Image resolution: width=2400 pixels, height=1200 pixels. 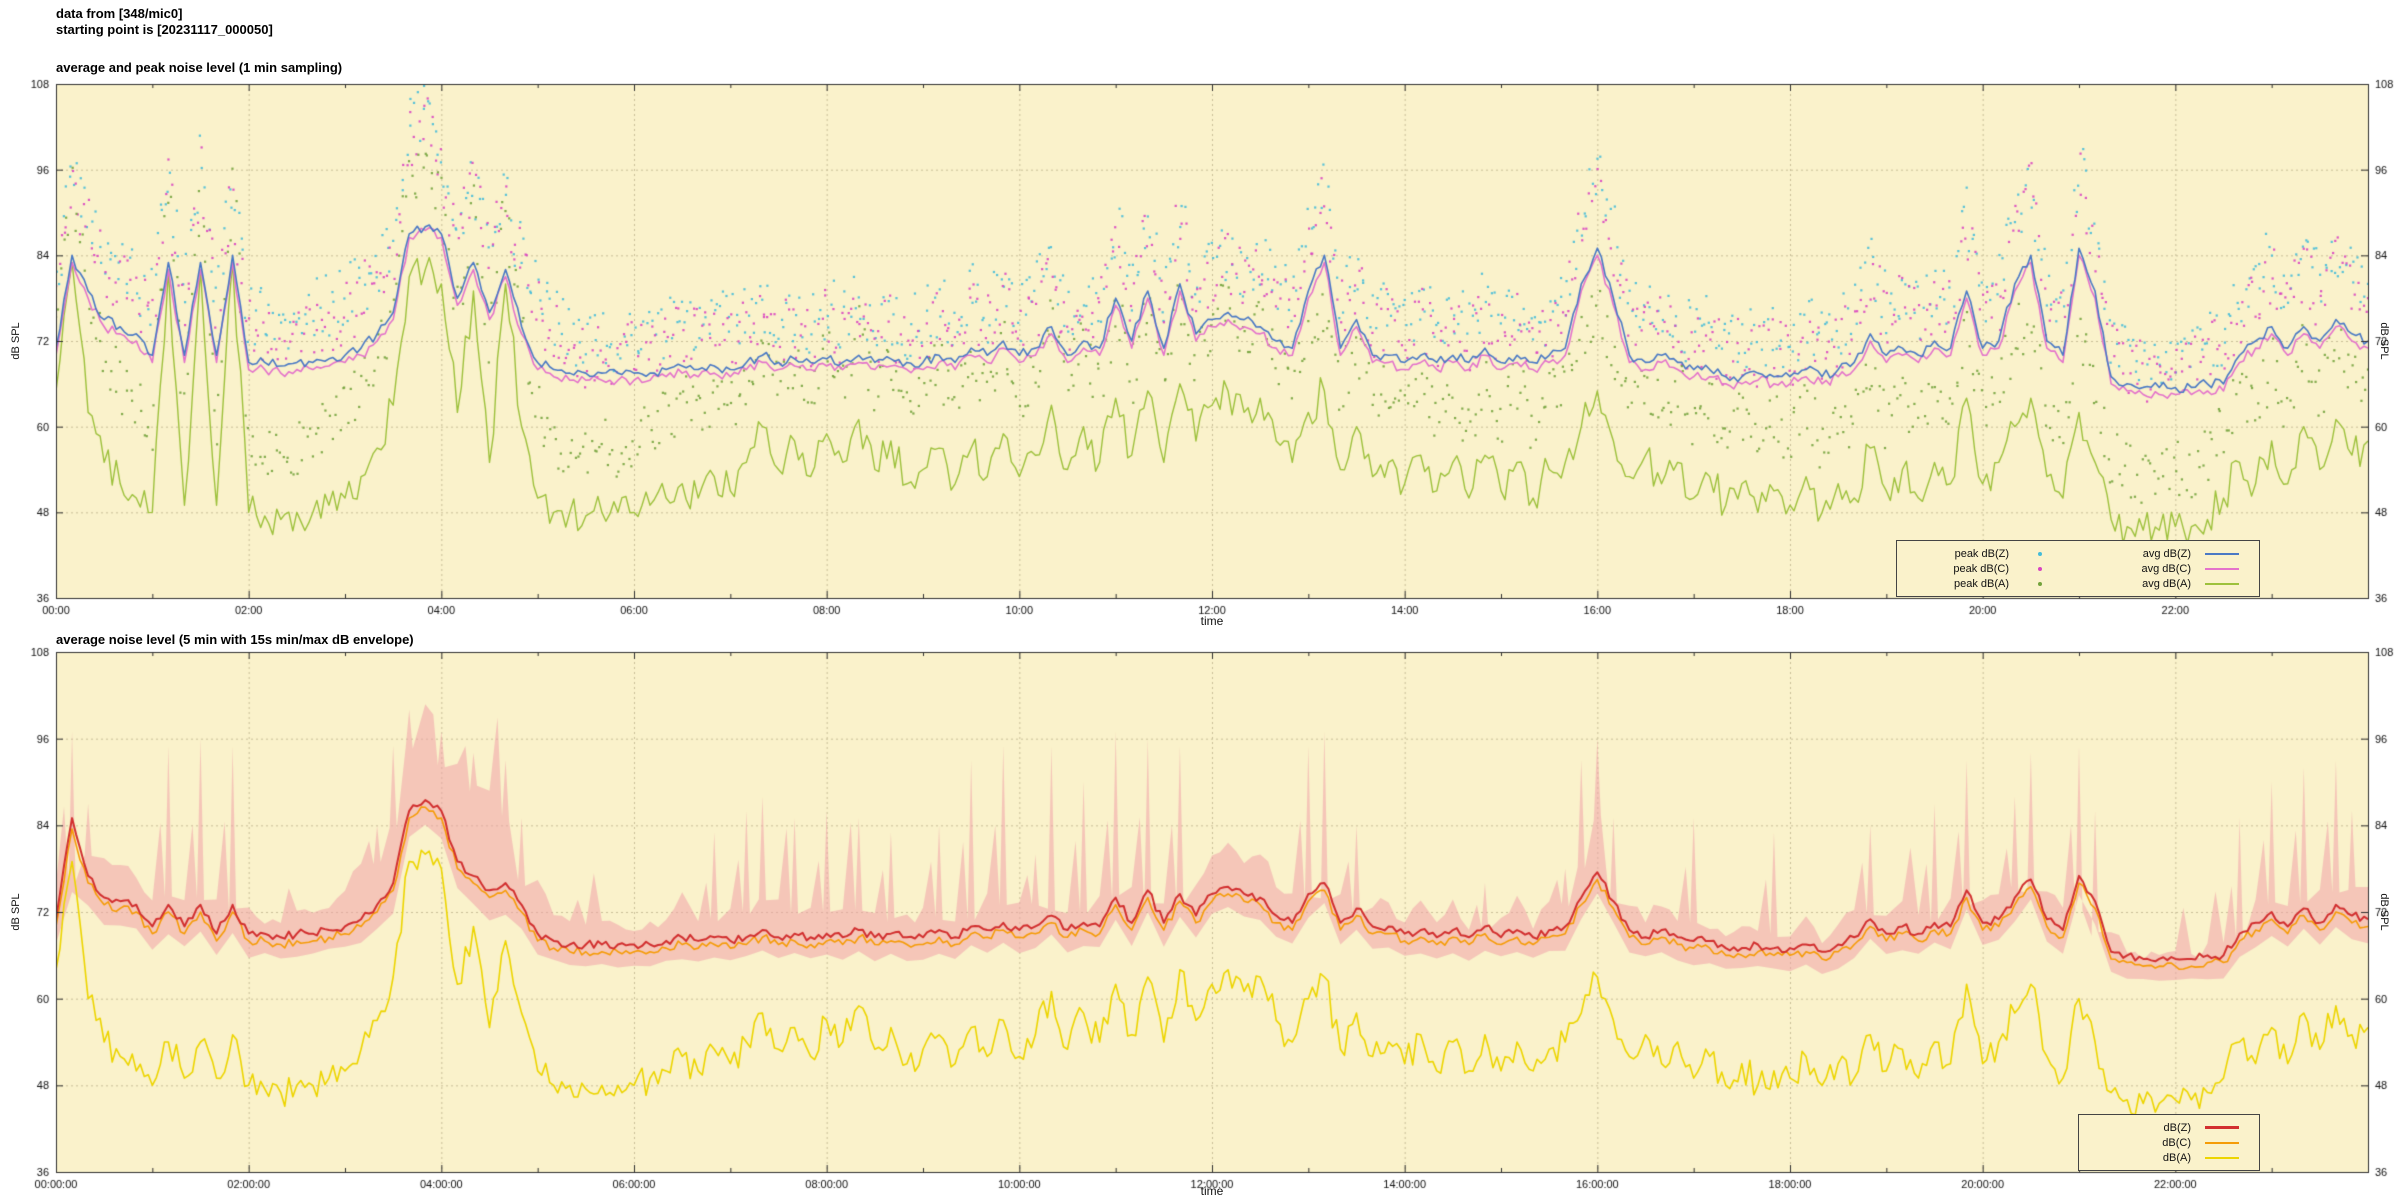 I want to click on chart1-ylabel-right: dB SPL, so click(x=2384, y=341).